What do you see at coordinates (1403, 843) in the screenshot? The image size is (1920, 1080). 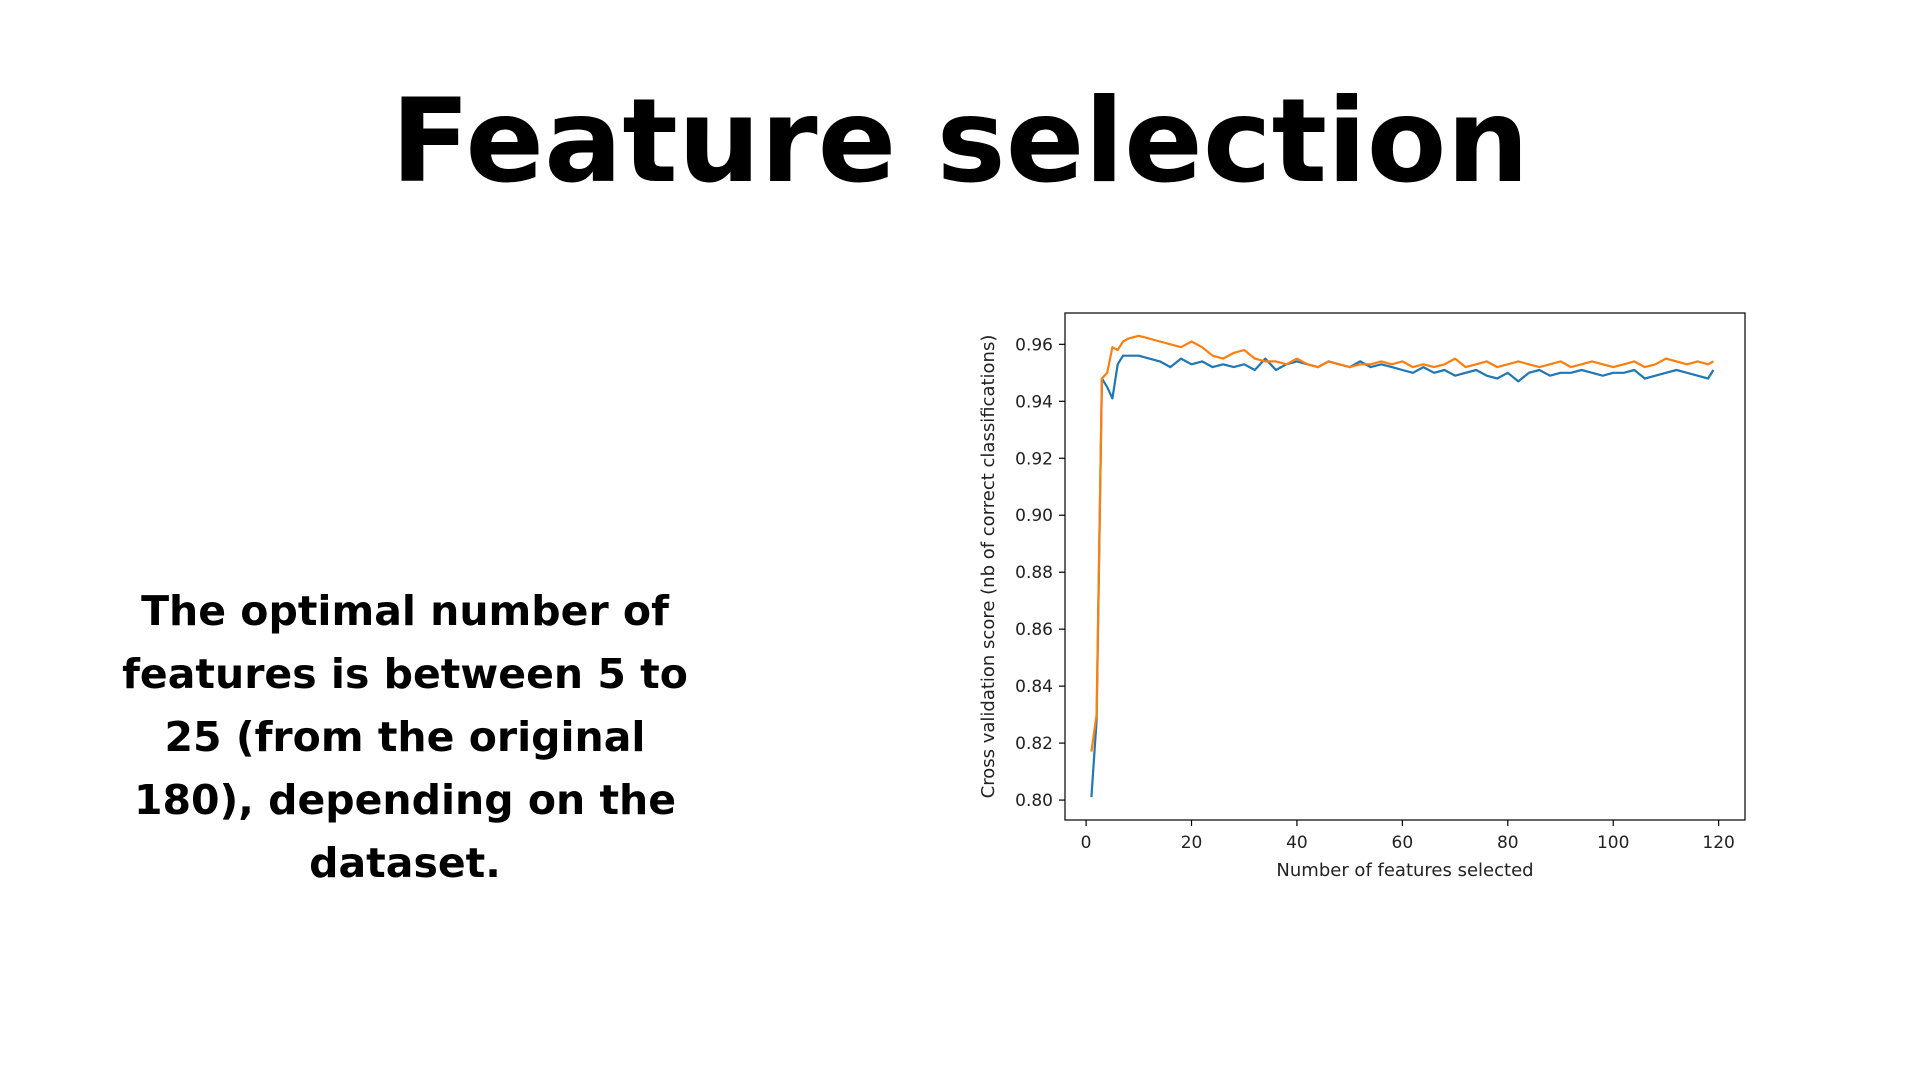 I see `x-tick-label: 60` at bounding box center [1403, 843].